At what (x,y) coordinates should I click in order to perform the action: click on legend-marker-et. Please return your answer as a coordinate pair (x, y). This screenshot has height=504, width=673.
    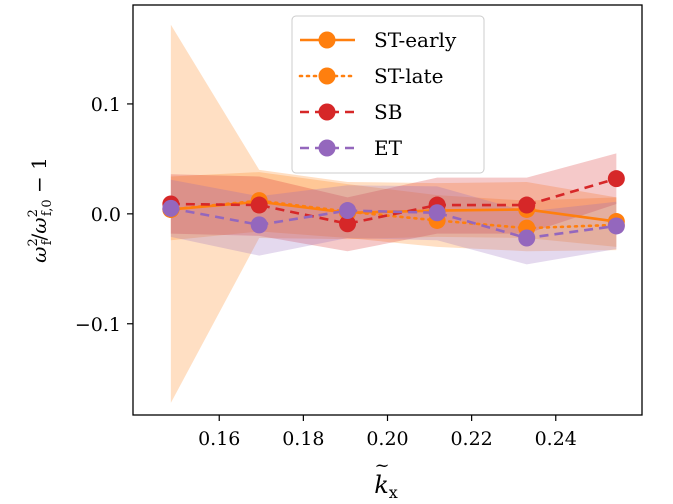
    Looking at the image, I should click on (327, 148).